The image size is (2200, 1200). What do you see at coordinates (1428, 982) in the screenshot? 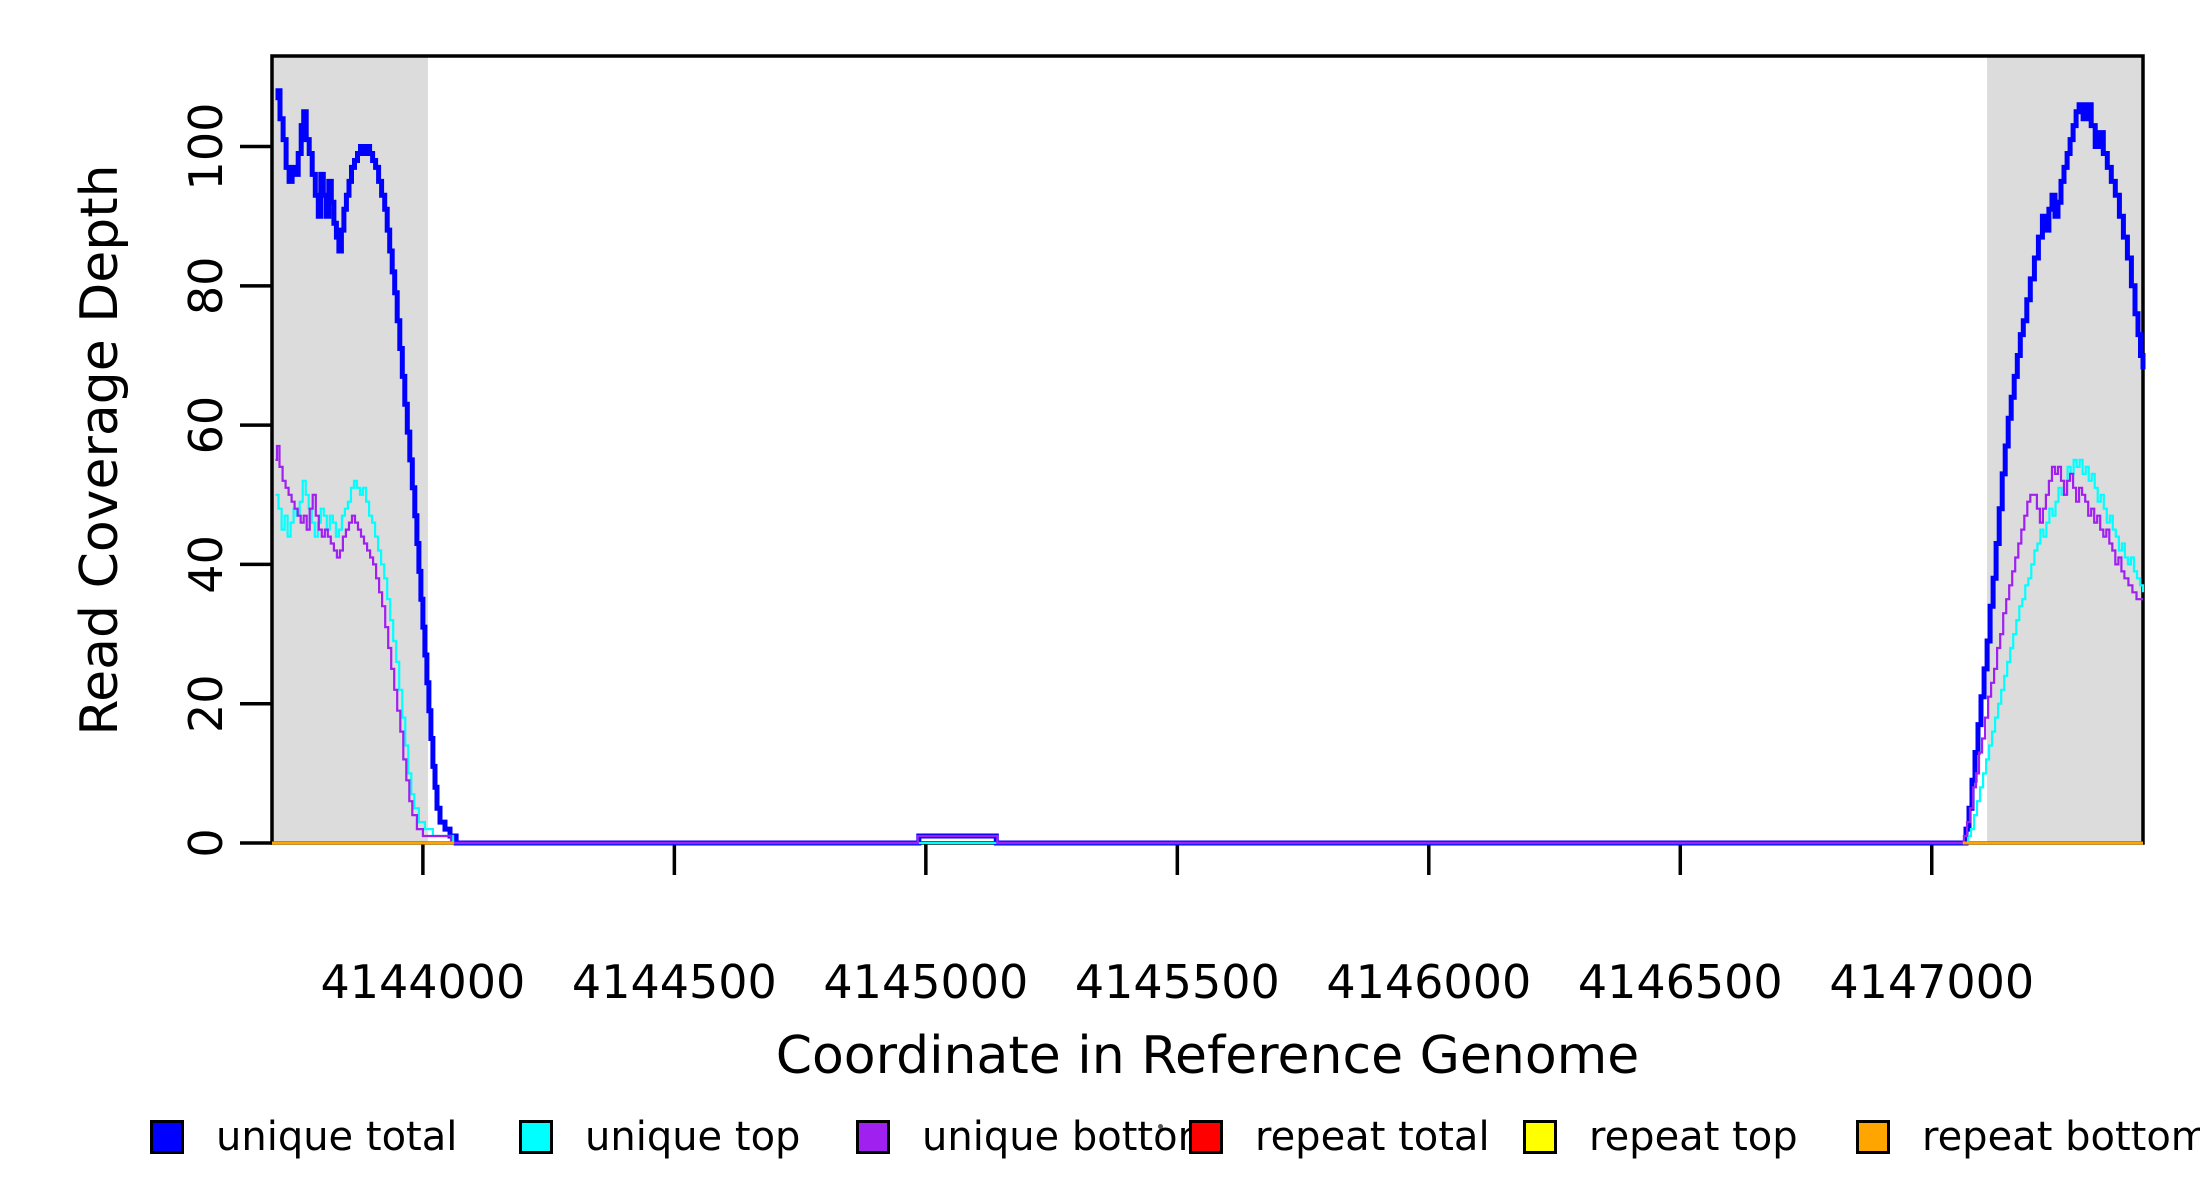
I see `x-tick-label: 4146000` at bounding box center [1428, 982].